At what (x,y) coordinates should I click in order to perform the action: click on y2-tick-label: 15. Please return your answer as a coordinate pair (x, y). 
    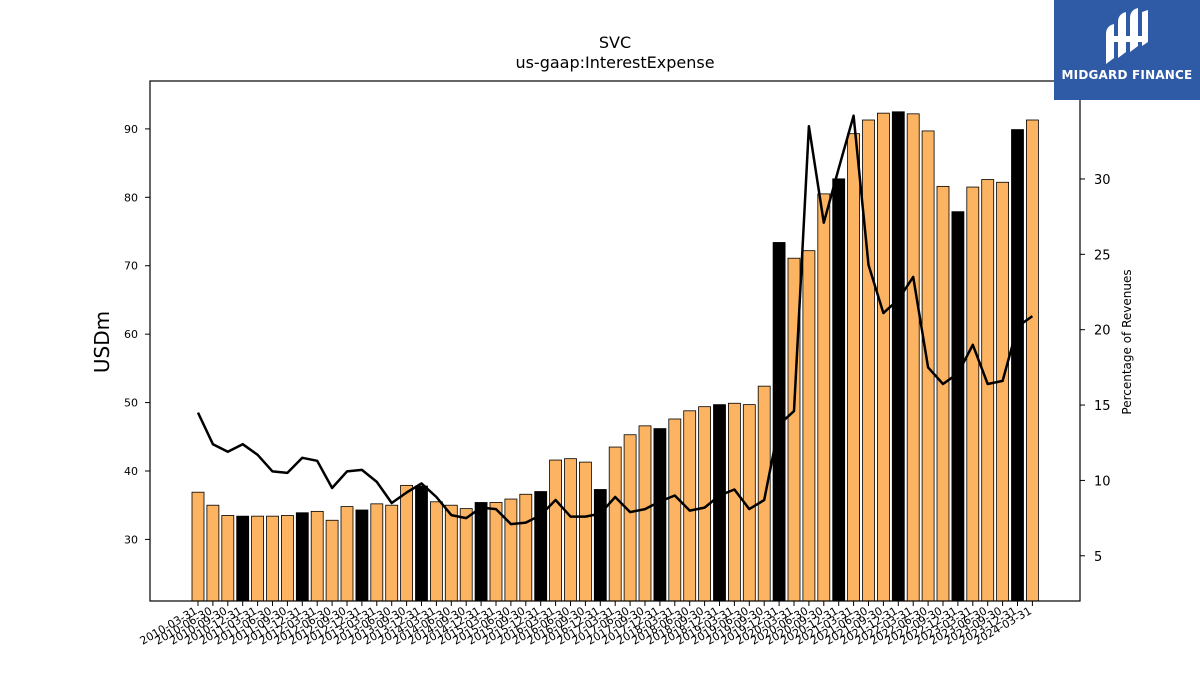
    Looking at the image, I should click on (1102, 406).